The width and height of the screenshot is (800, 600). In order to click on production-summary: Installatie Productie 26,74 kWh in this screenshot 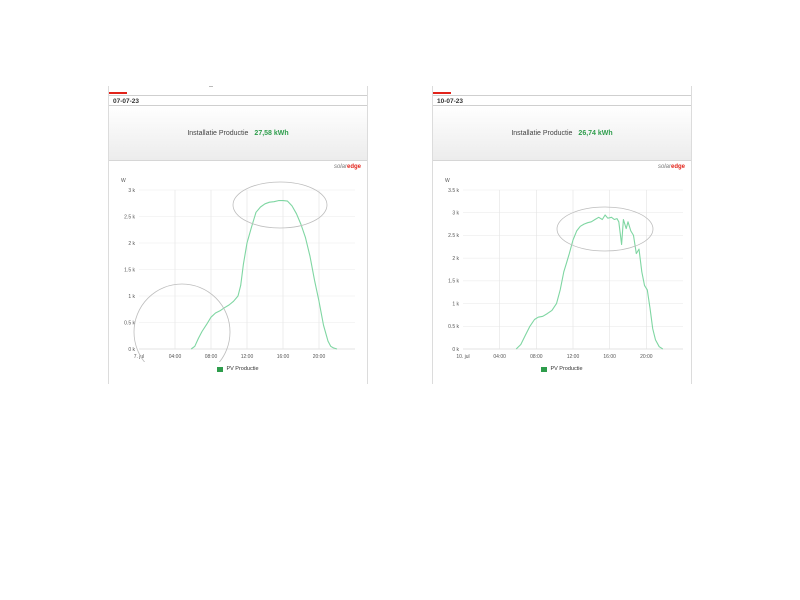, I will do `click(562, 133)`.